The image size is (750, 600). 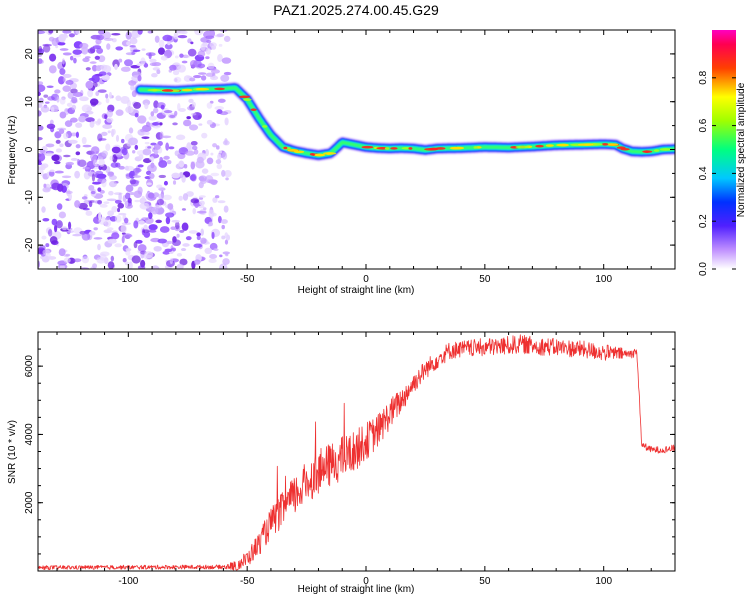 What do you see at coordinates (366, 581) in the screenshot?
I see `snr-xtick-label: 0` at bounding box center [366, 581].